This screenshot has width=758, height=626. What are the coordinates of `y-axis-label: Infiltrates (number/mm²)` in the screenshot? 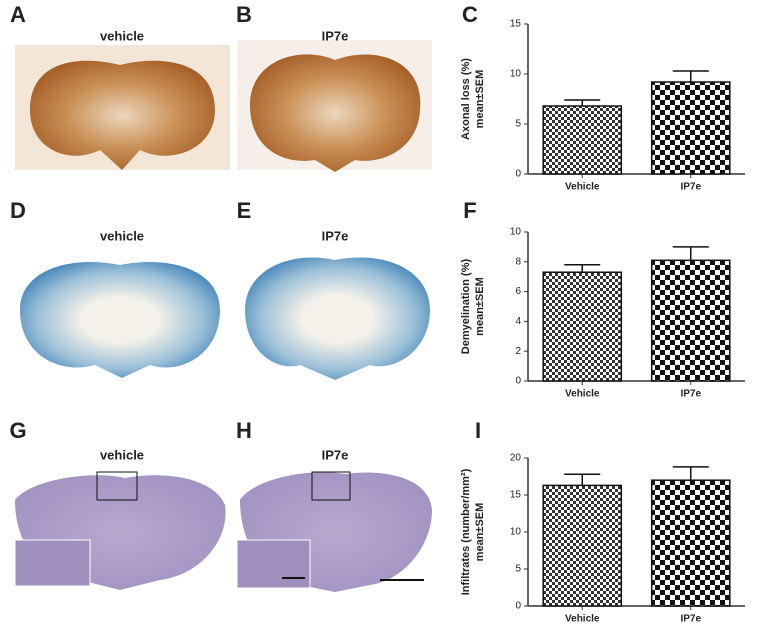 It's located at (466, 531).